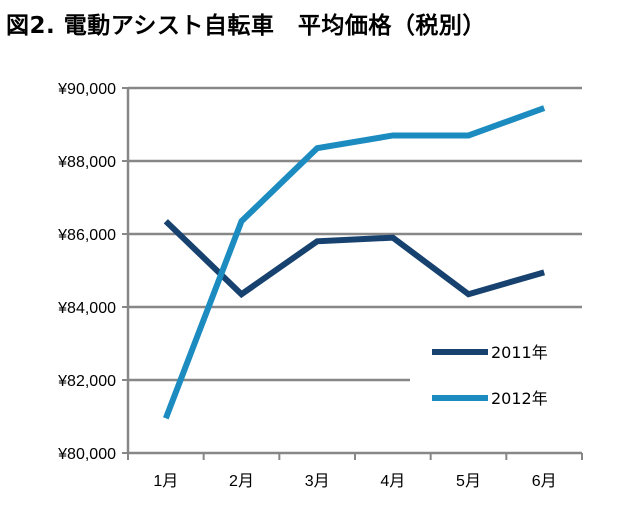 The image size is (637, 507). Describe the element at coordinates (165, 481) in the screenshot. I see `x-tick-label: 1月` at that location.